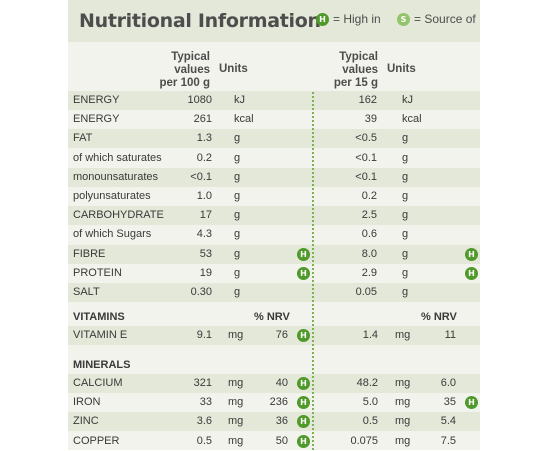  Describe the element at coordinates (369, 196) in the screenshot. I see `value-per-15g: 0.2` at that location.